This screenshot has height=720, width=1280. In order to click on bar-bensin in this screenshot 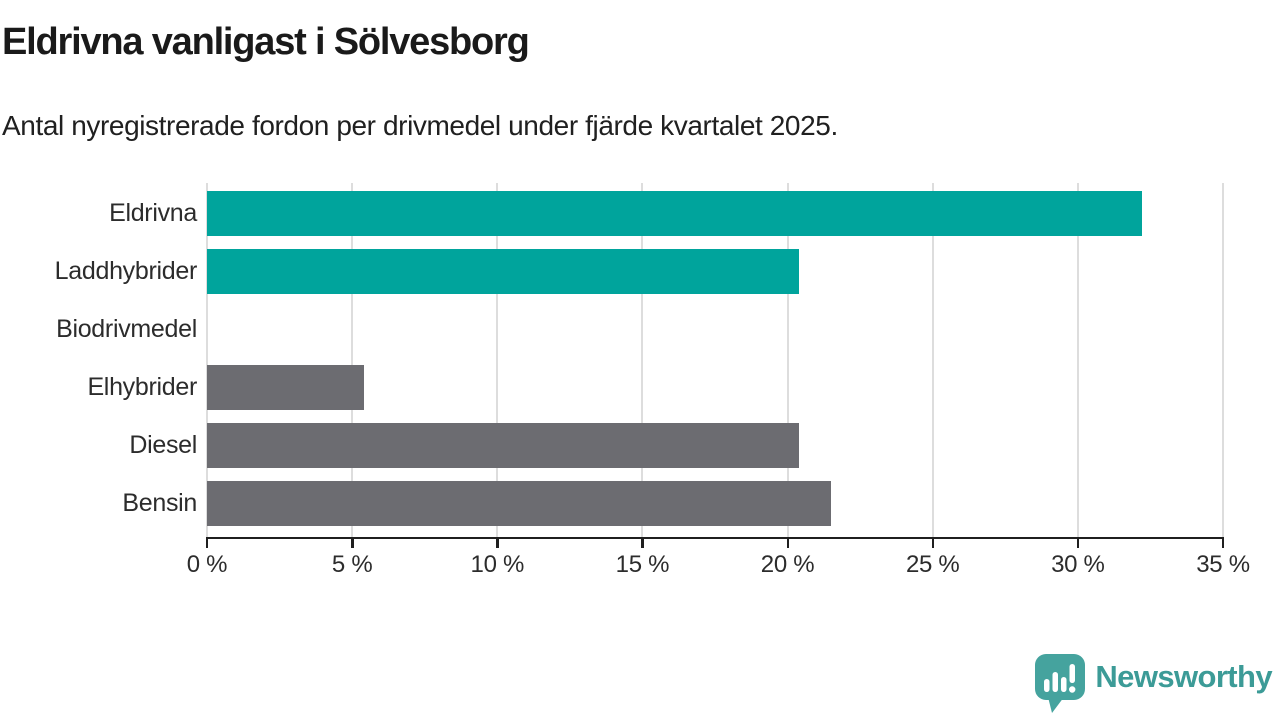, I will do `click(519, 503)`.